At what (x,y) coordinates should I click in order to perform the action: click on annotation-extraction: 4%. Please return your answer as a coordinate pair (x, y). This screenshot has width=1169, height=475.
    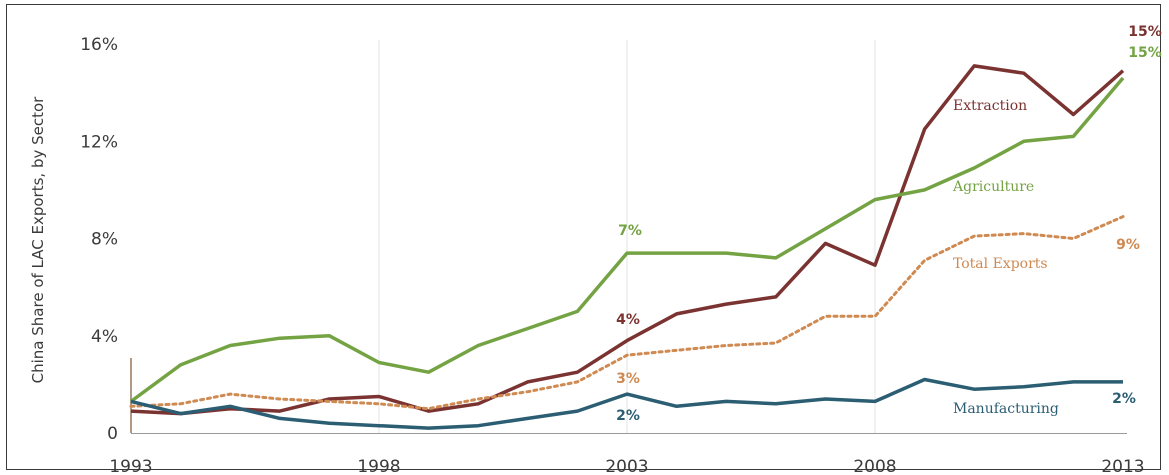
    Looking at the image, I should click on (628, 320).